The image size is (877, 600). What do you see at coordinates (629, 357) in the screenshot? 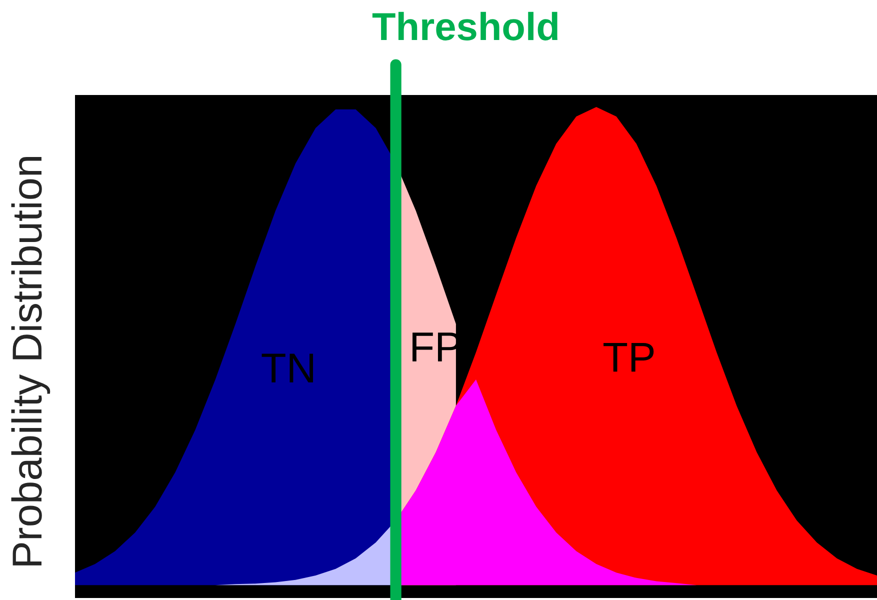
I see `series-label: TP` at bounding box center [629, 357].